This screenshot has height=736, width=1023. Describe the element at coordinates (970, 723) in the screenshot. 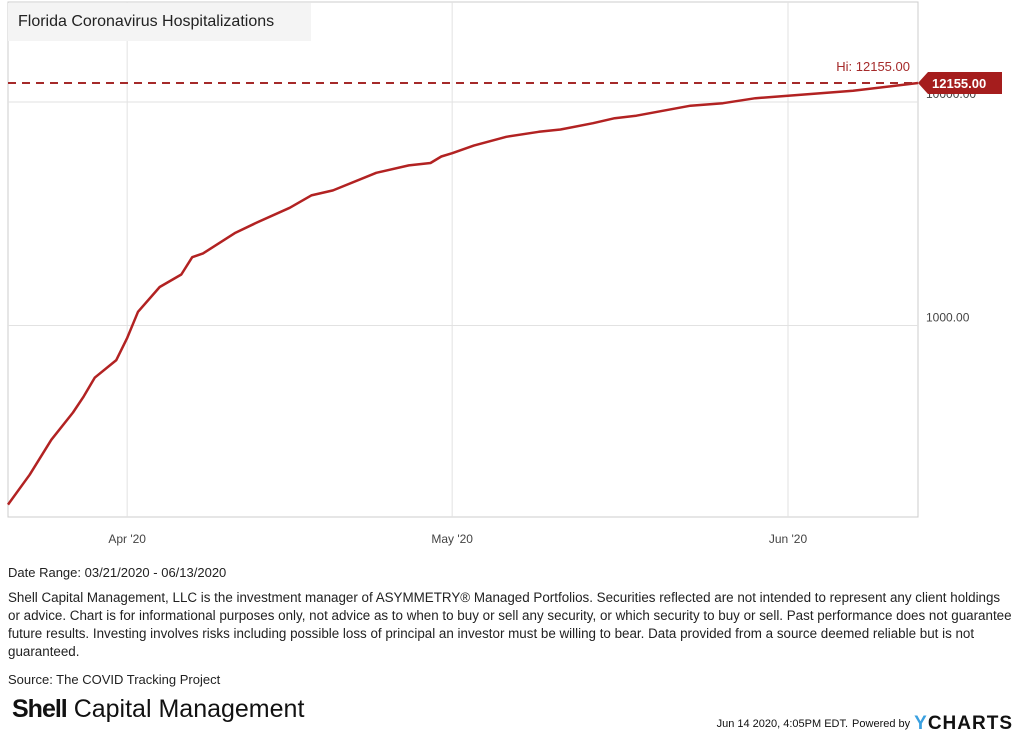

I see `ycharts-rest: CHARTS` at that location.